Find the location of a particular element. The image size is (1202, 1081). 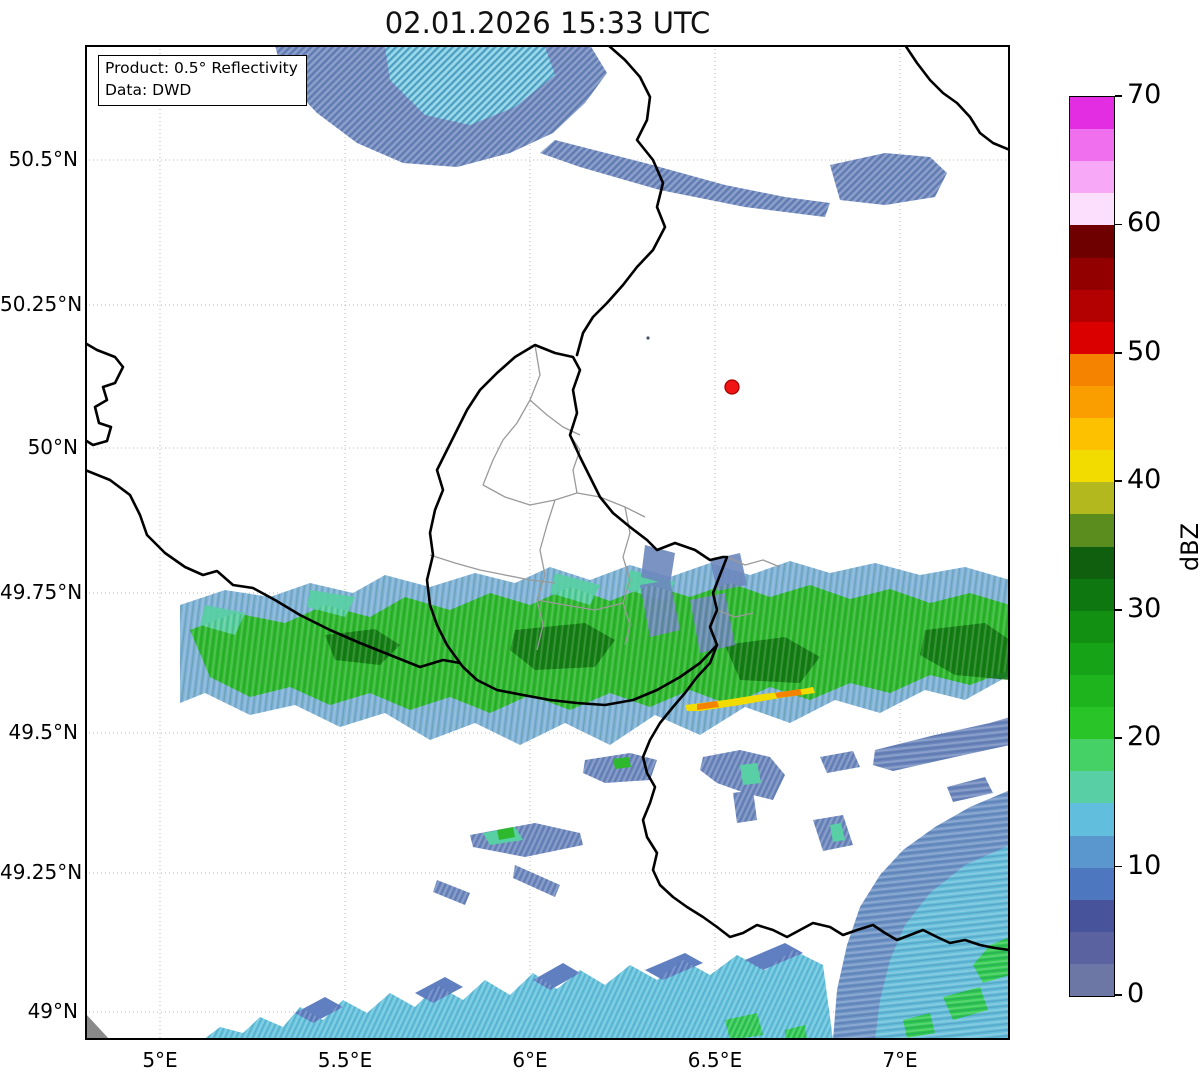

data-source-line: Data: DWD is located at coordinates (148, 89).